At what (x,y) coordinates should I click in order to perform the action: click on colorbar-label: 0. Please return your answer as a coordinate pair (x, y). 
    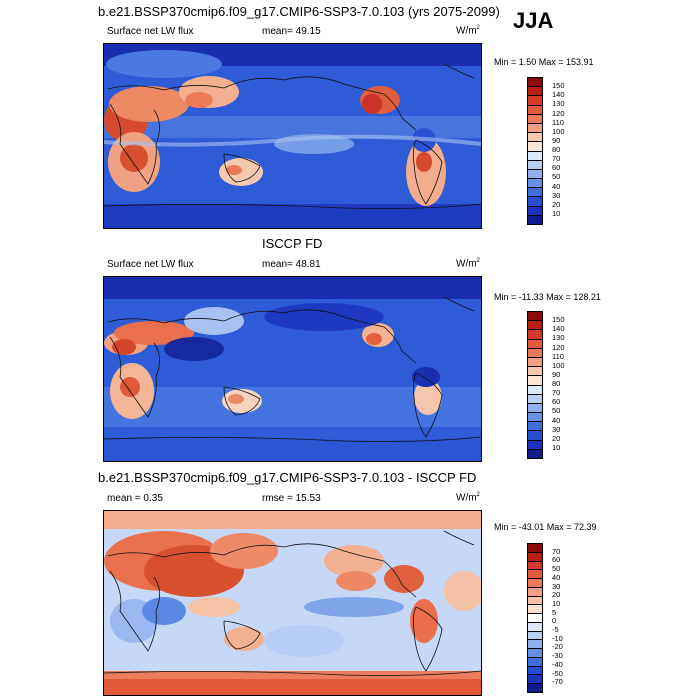
    Looking at the image, I should click on (554, 621).